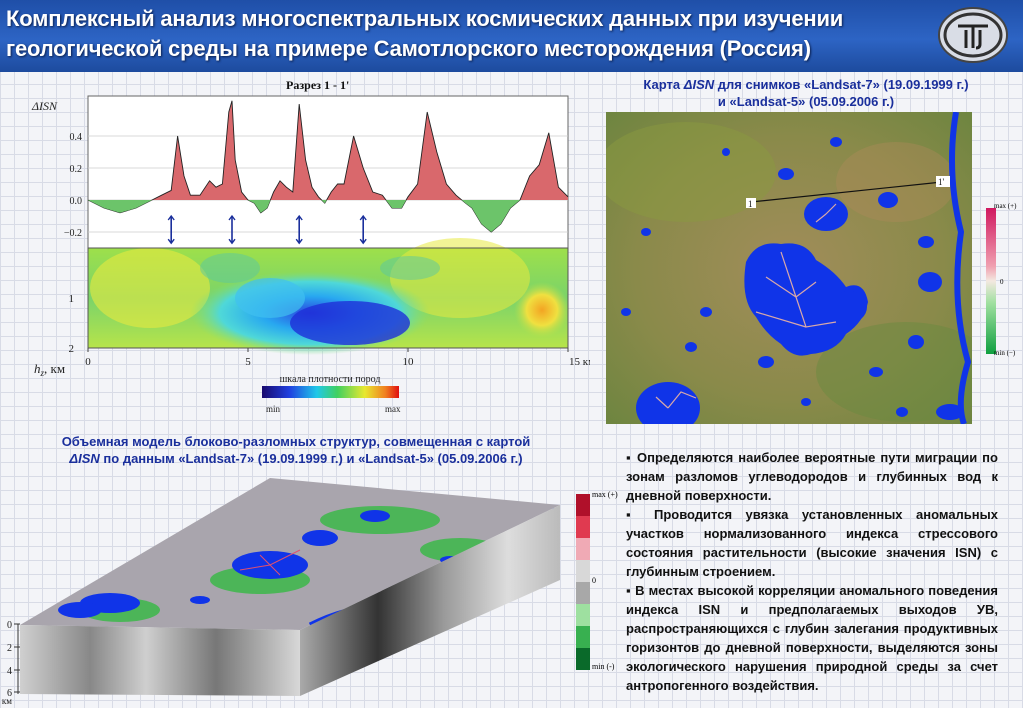 This screenshot has height=708, width=1023. I want to click on block-legend-zero: 0, so click(594, 580).